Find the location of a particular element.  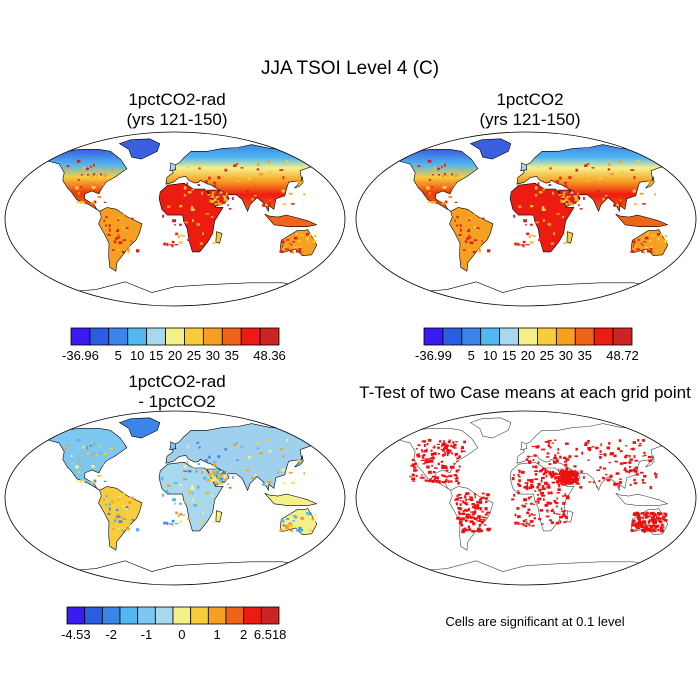

land-indonesia is located at coordinates (642, 220).